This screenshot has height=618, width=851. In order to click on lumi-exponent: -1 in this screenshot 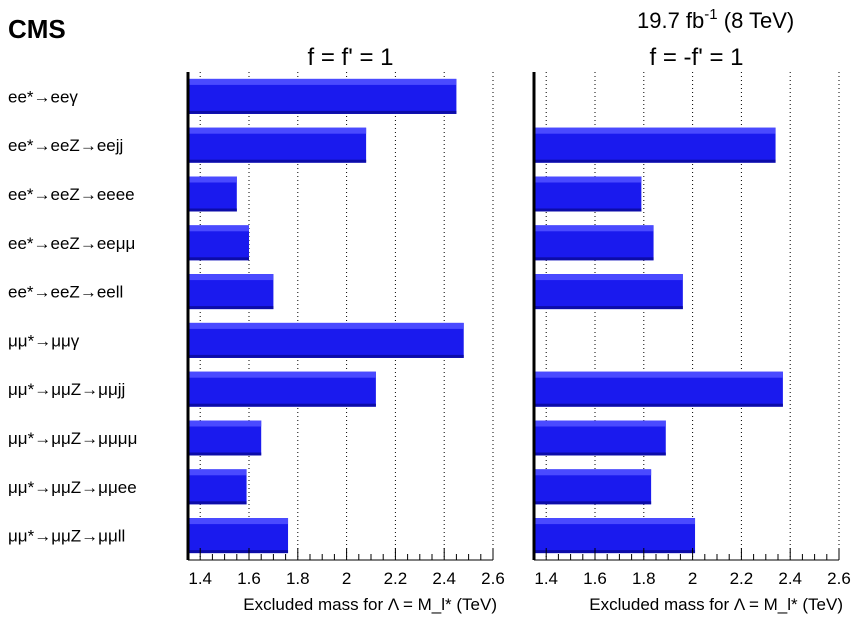, I will do `click(710, 14)`.